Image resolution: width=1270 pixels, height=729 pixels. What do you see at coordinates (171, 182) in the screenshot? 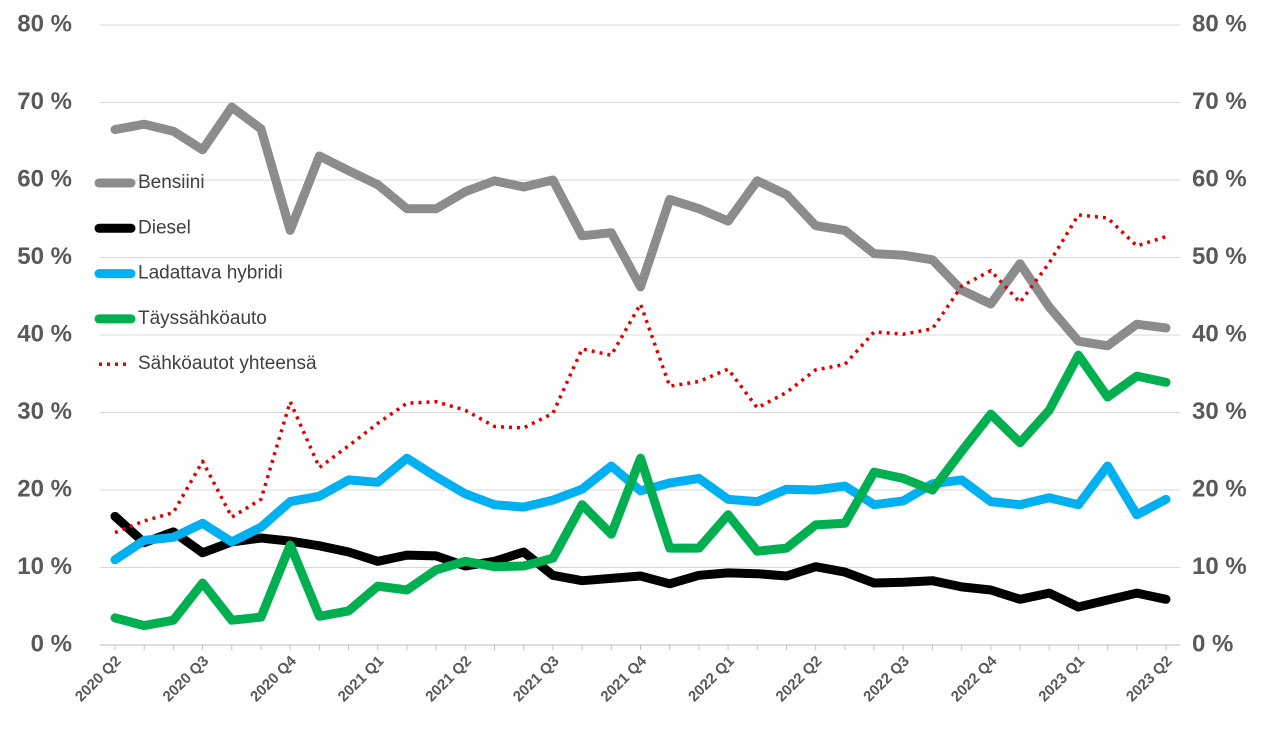
I see `legend-label: Bensiini` at bounding box center [171, 182].